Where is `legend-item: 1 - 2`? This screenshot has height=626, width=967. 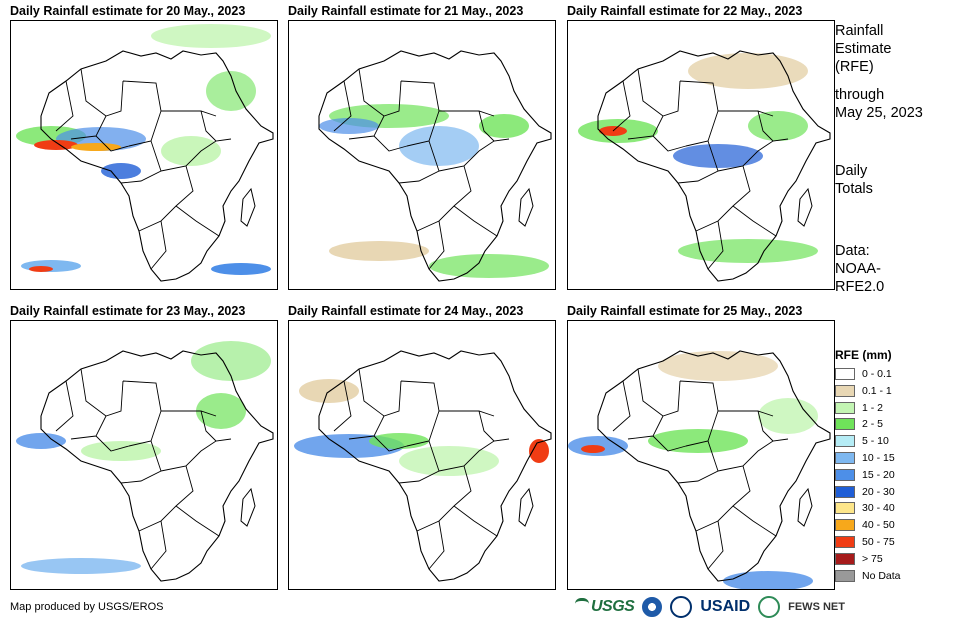
legend-item: 1 - 2 is located at coordinates (859, 408).